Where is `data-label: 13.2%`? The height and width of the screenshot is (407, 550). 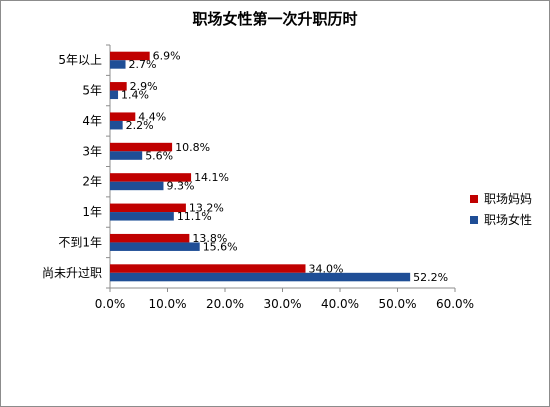 data-label: 13.2% is located at coordinates (206, 208).